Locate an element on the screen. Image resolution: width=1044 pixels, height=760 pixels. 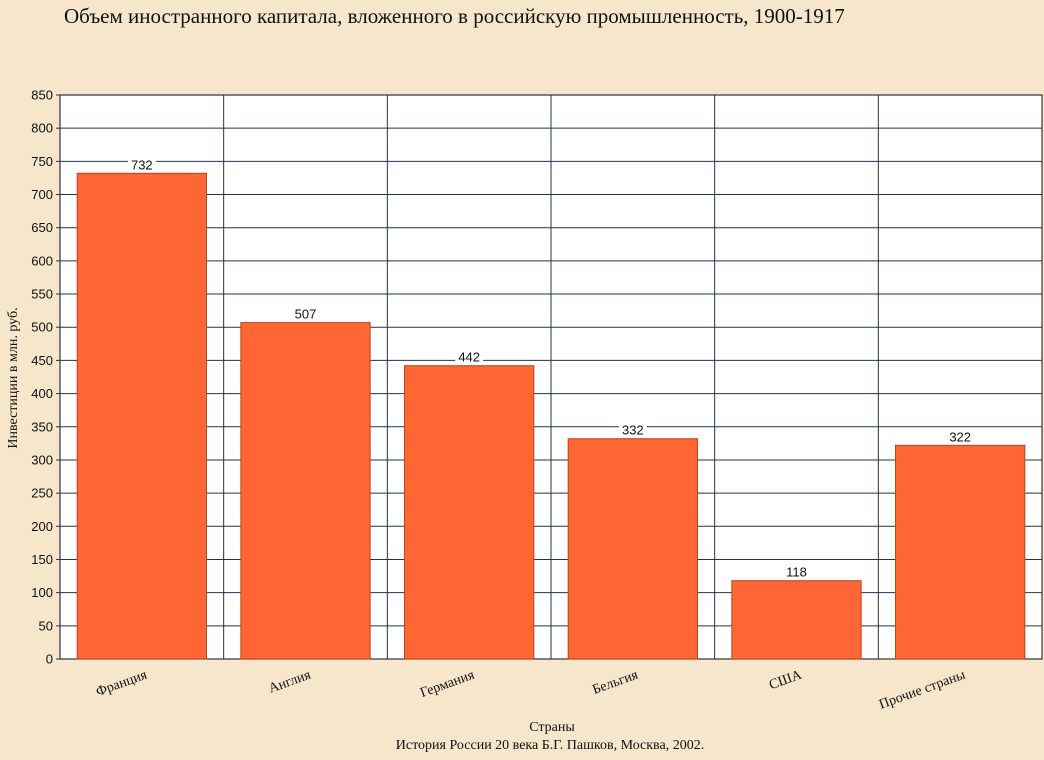
data-label: 442 is located at coordinates (469, 357).